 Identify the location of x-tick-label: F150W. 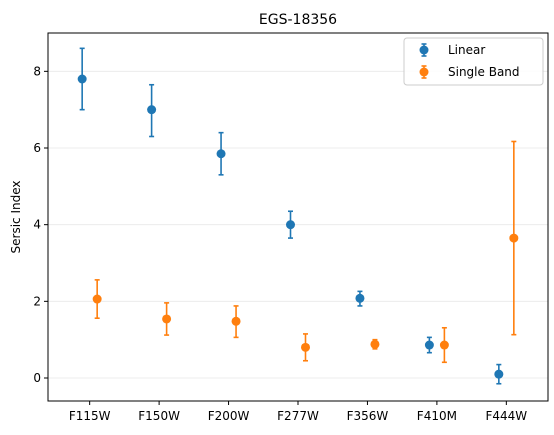
(159, 416).